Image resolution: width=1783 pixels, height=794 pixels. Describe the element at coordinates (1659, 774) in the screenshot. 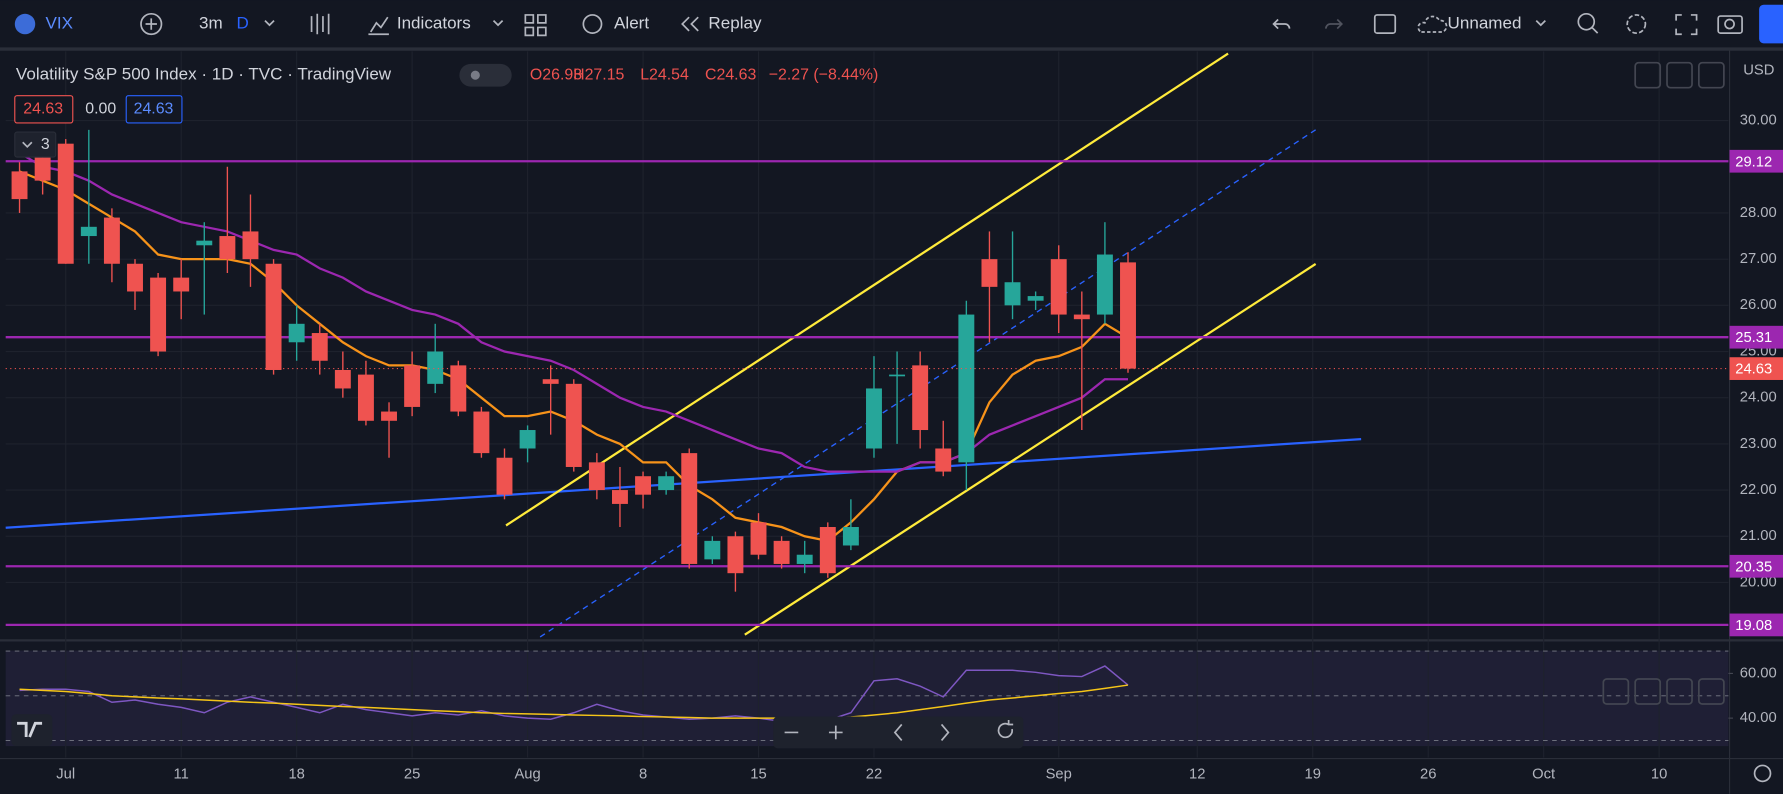

I see `x-tick-label: 10` at that location.